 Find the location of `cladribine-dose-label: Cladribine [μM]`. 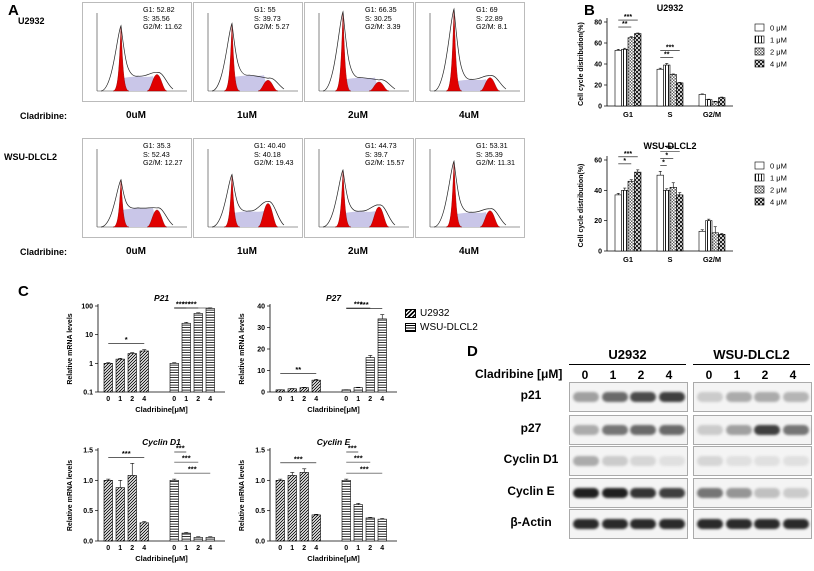

cladribine-dose-label: Cladribine [μM] is located at coordinates (519, 374).